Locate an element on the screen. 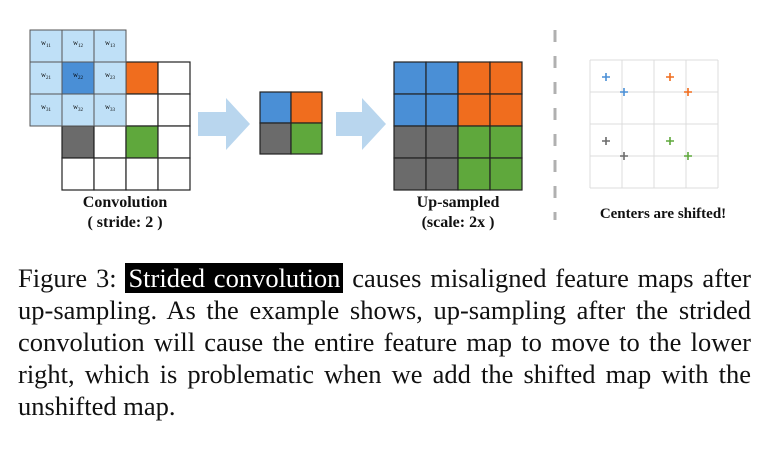  upsampled-feature-map is located at coordinates (458, 126).